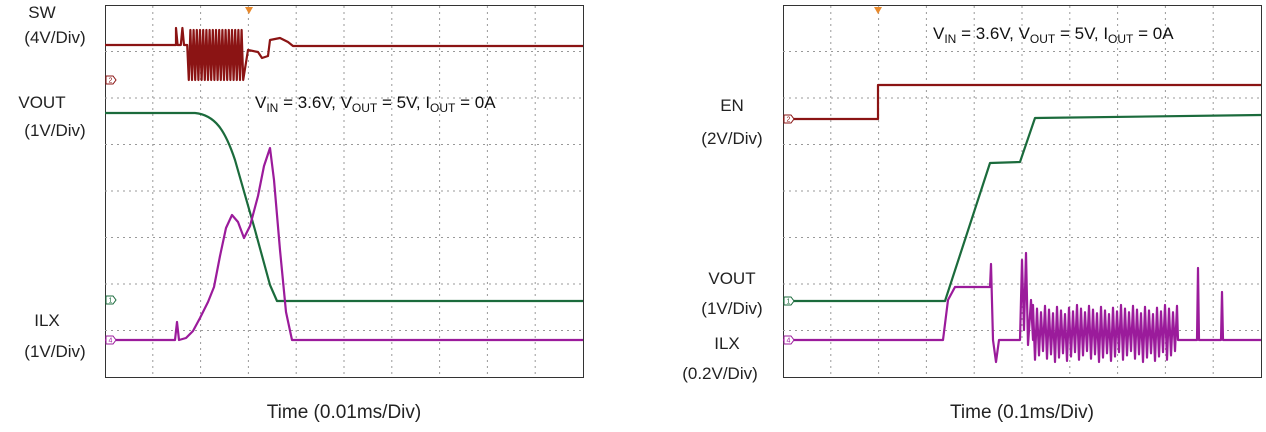  Describe the element at coordinates (731, 138) in the screenshot. I see `channel-scale: (2V/Div)` at that location.